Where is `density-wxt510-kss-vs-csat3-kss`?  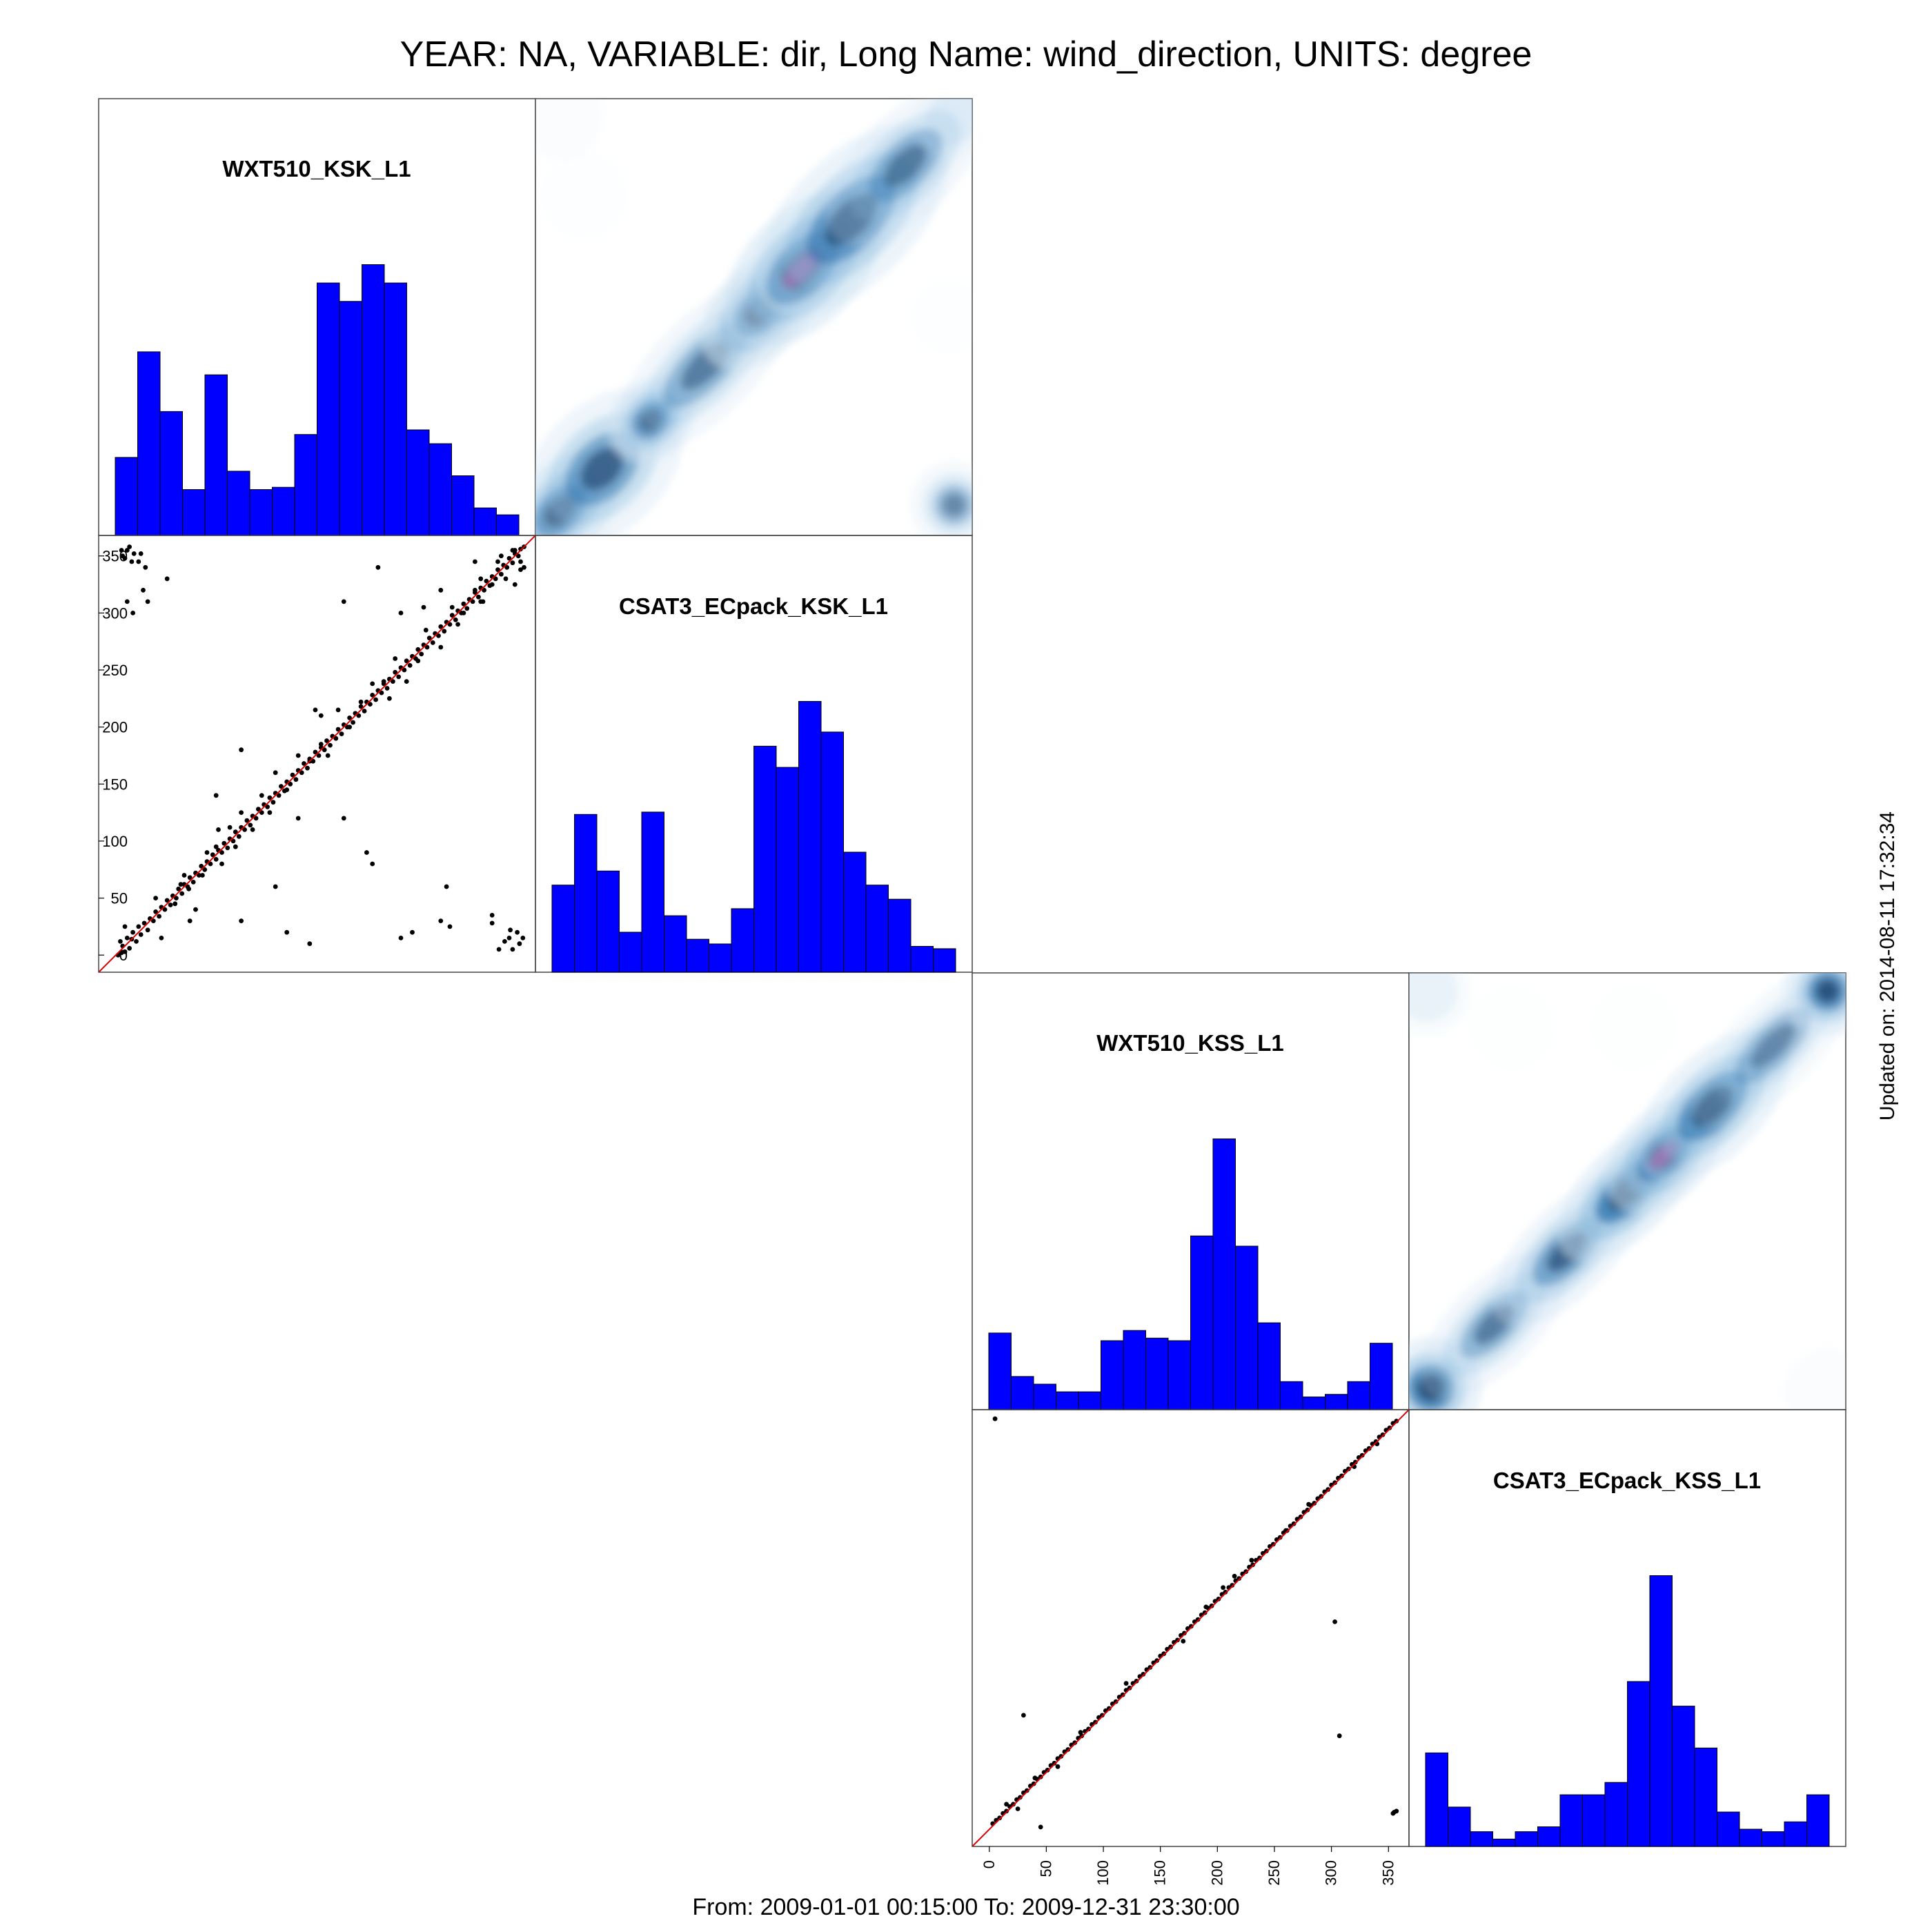
density-wxt510-kss-vs-csat3-kss is located at coordinates (1627, 1191).